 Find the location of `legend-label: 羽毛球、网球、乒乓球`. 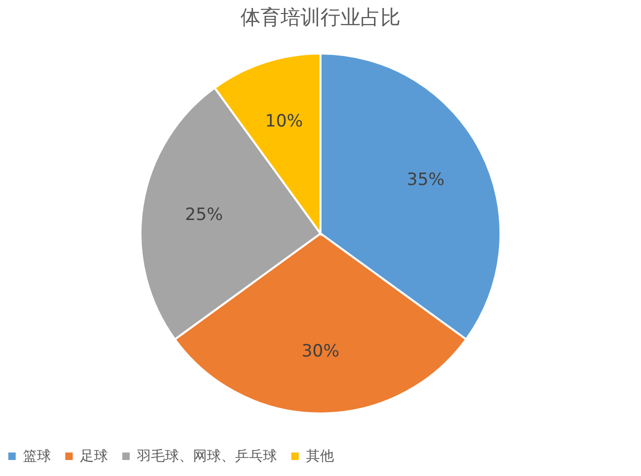

legend-label: 羽毛球、网球、乒乓球 is located at coordinates (206, 455).